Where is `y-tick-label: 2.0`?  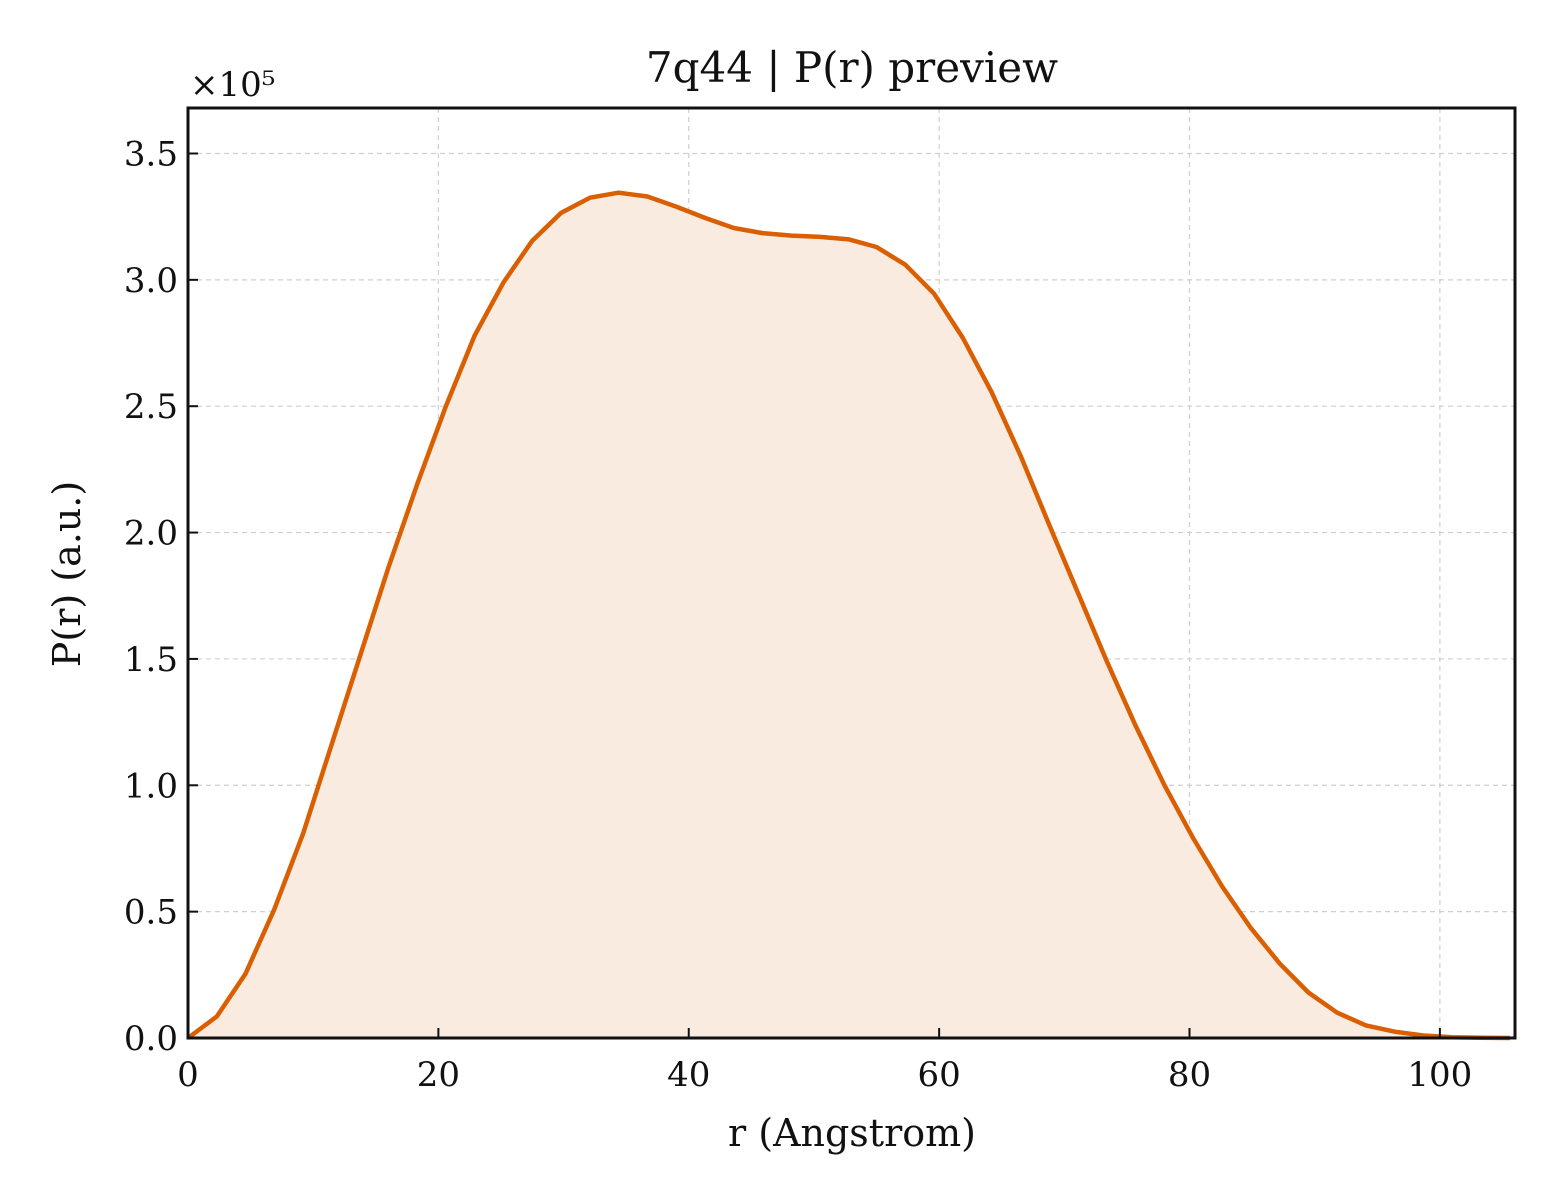 y-tick-label: 2.0 is located at coordinates (151, 534).